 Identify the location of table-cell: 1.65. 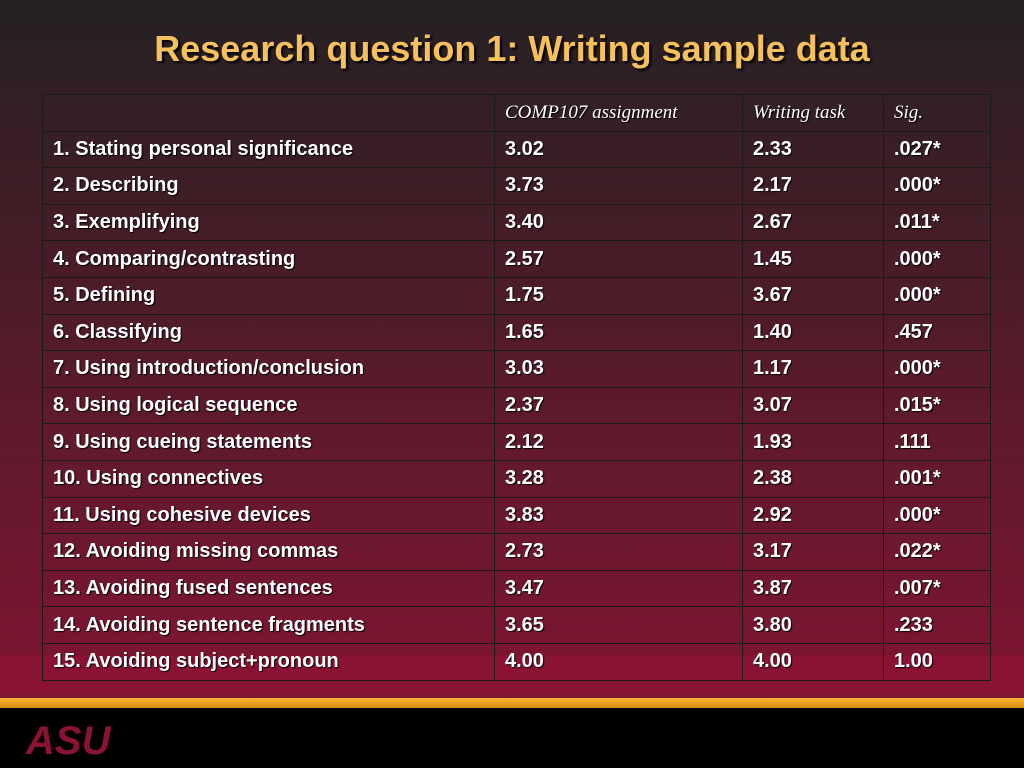
(618, 332).